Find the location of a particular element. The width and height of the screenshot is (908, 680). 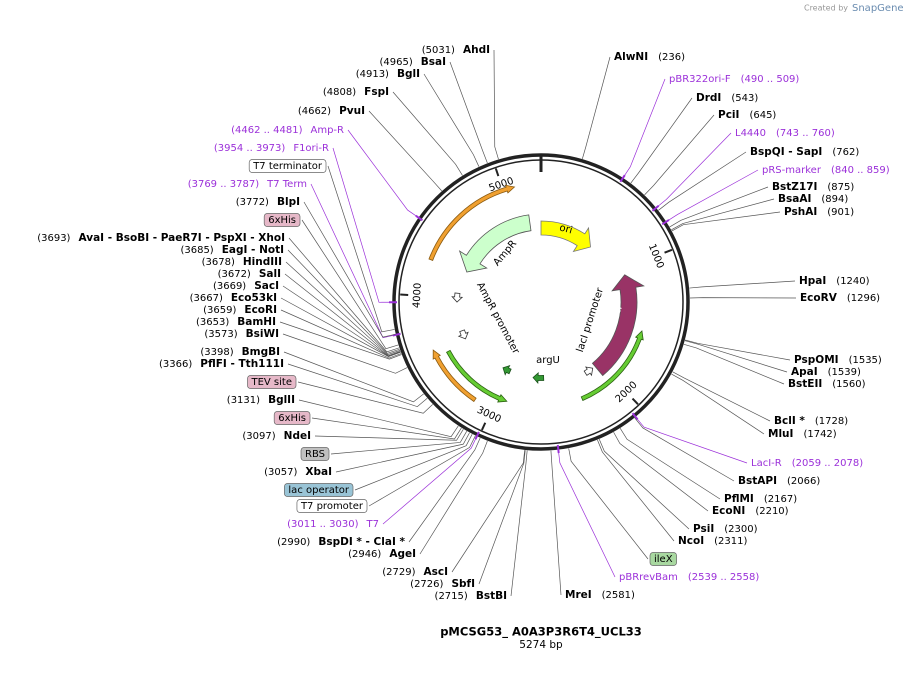

site-position: (3653) is located at coordinates (212, 322).